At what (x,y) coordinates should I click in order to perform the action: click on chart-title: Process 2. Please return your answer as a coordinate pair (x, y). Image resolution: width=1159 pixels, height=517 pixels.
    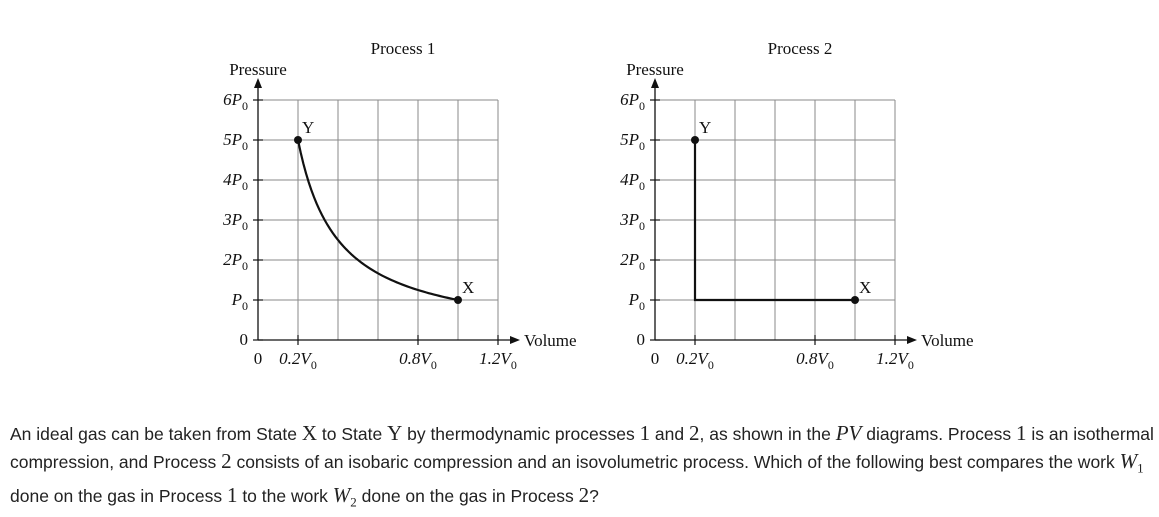
    Looking at the image, I should click on (800, 48).